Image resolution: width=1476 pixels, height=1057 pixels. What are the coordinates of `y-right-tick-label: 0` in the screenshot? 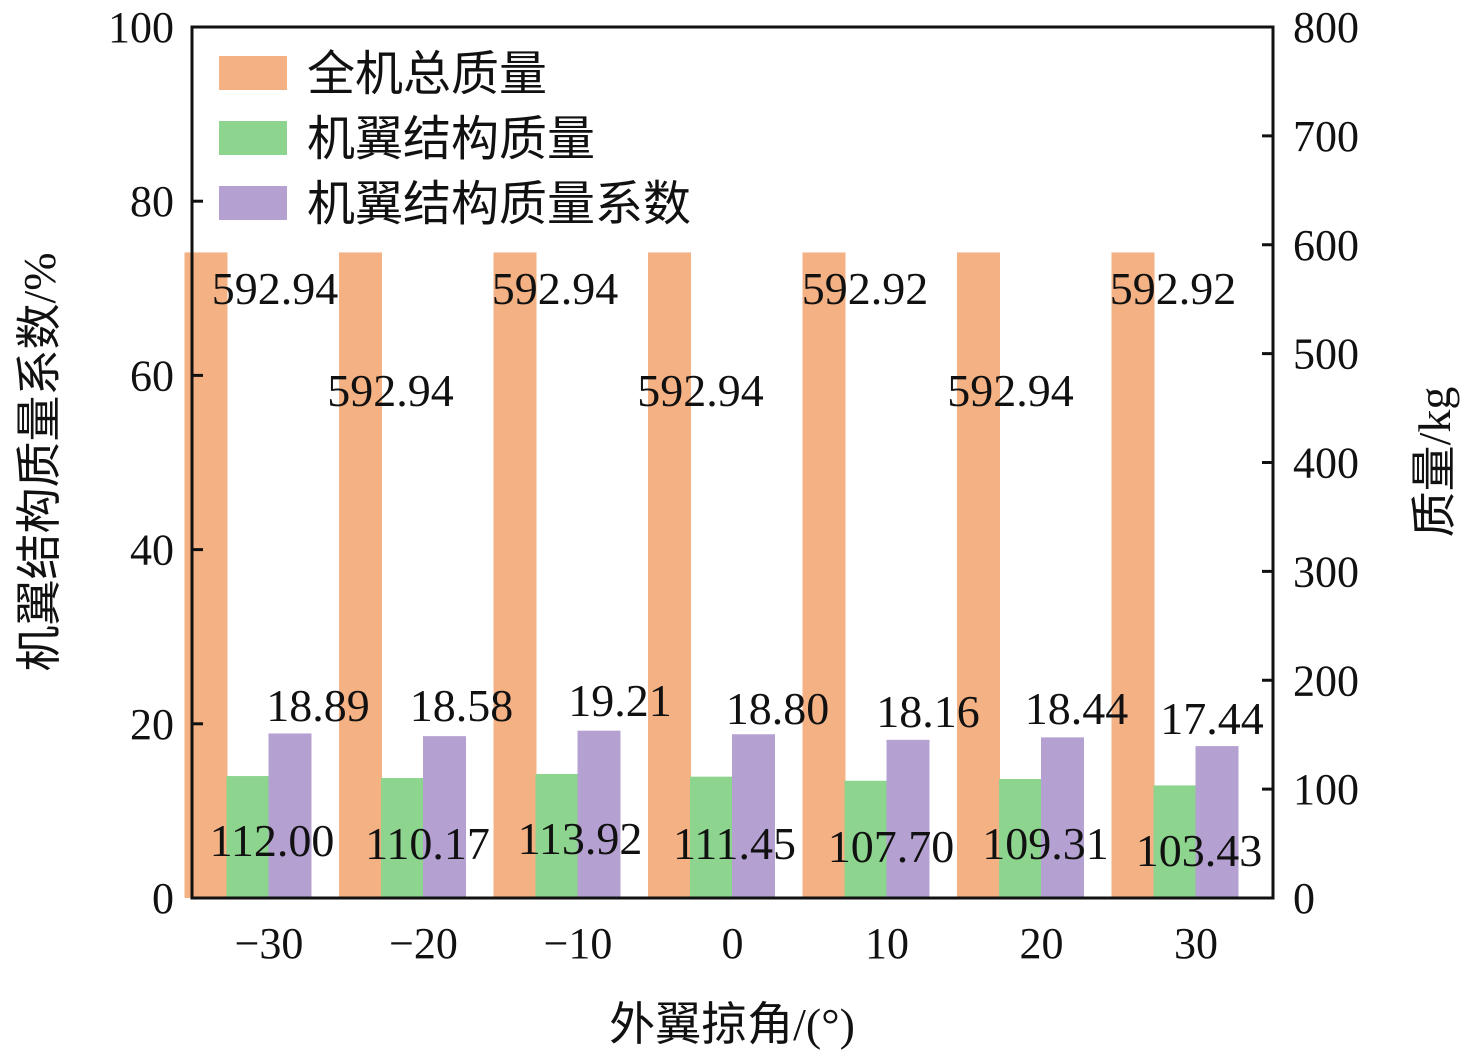 It's located at (1304, 898).